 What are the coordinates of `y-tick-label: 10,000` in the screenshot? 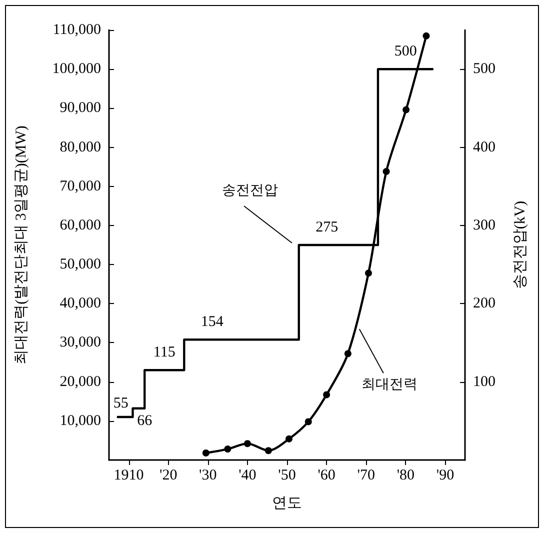 It's located at (80, 420).